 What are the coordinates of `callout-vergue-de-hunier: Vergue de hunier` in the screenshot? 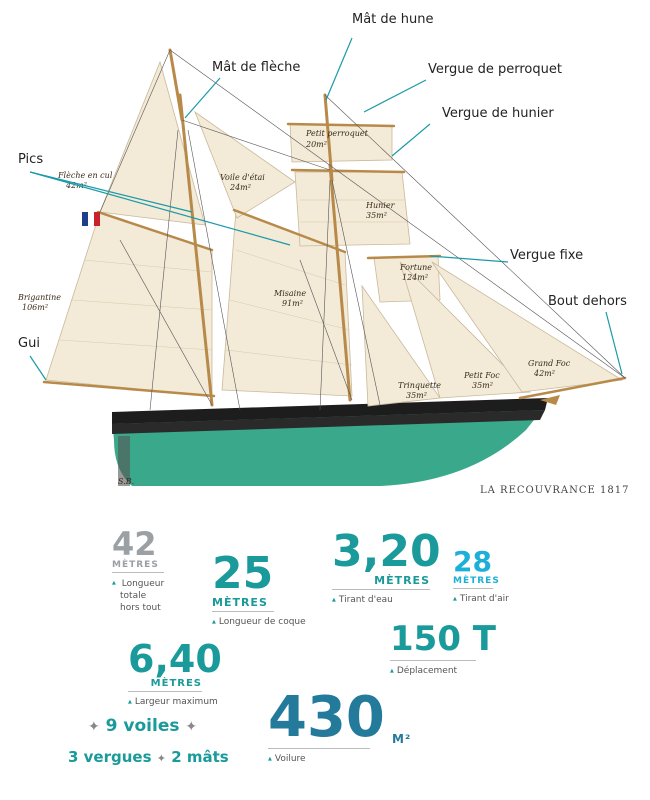 It's located at (498, 113).